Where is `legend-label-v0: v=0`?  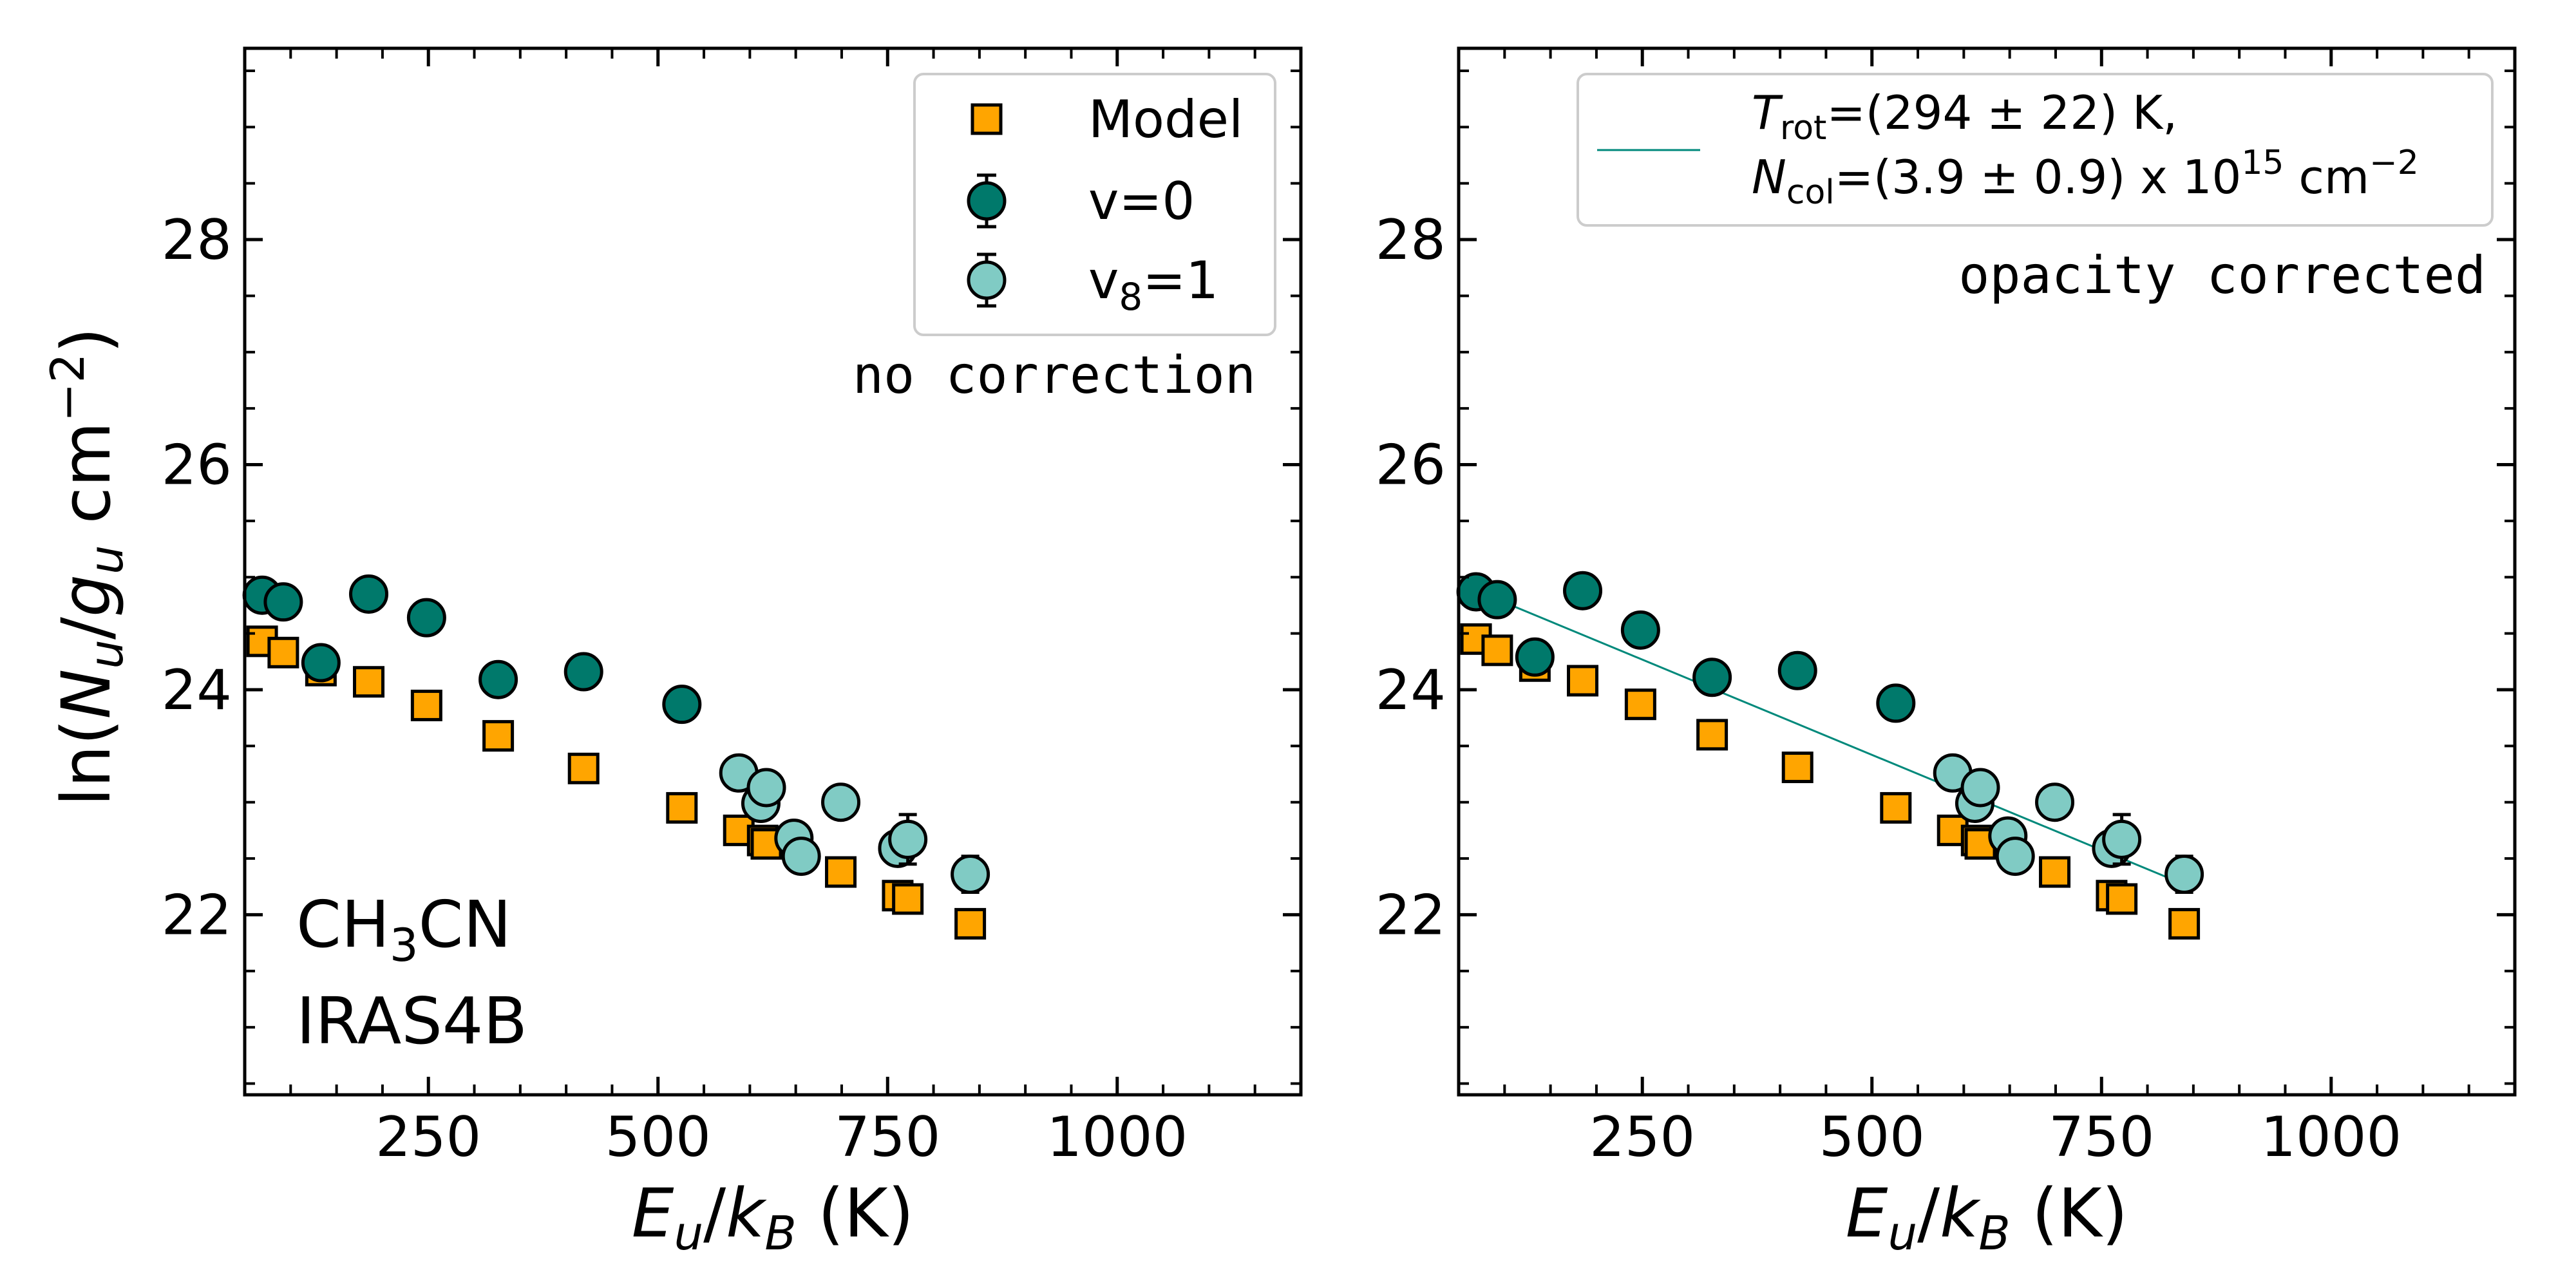 legend-label-v0: v=0 is located at coordinates (1141, 201).